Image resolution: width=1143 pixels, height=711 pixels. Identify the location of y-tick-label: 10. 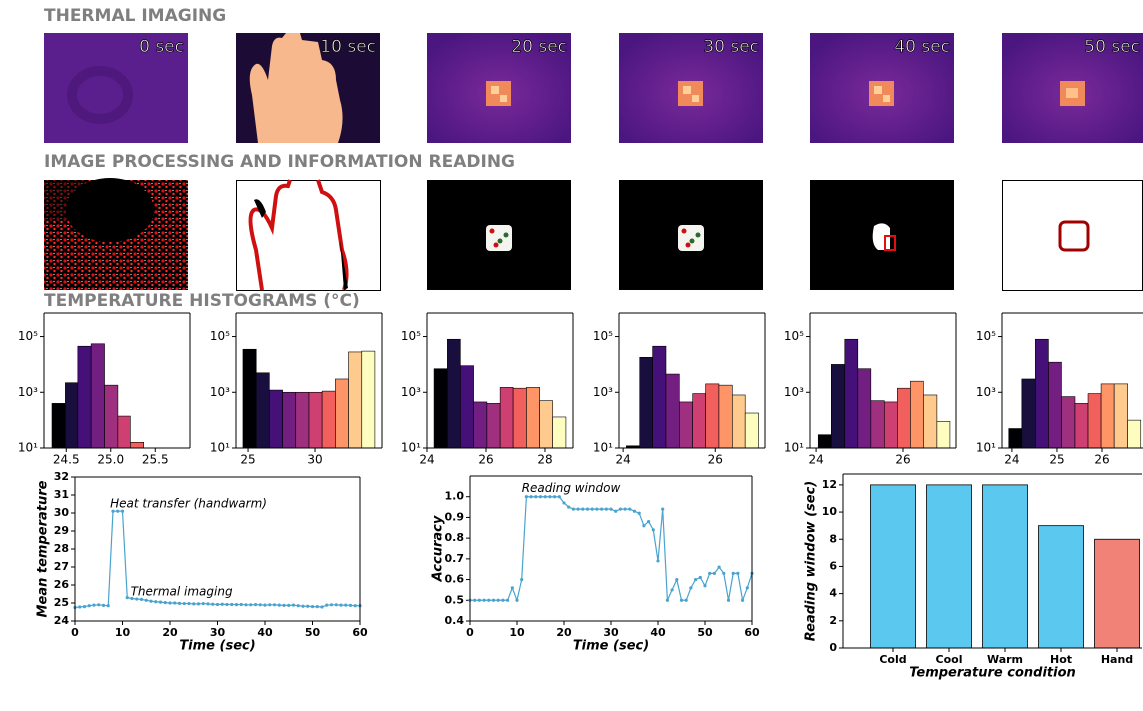
(830, 511).